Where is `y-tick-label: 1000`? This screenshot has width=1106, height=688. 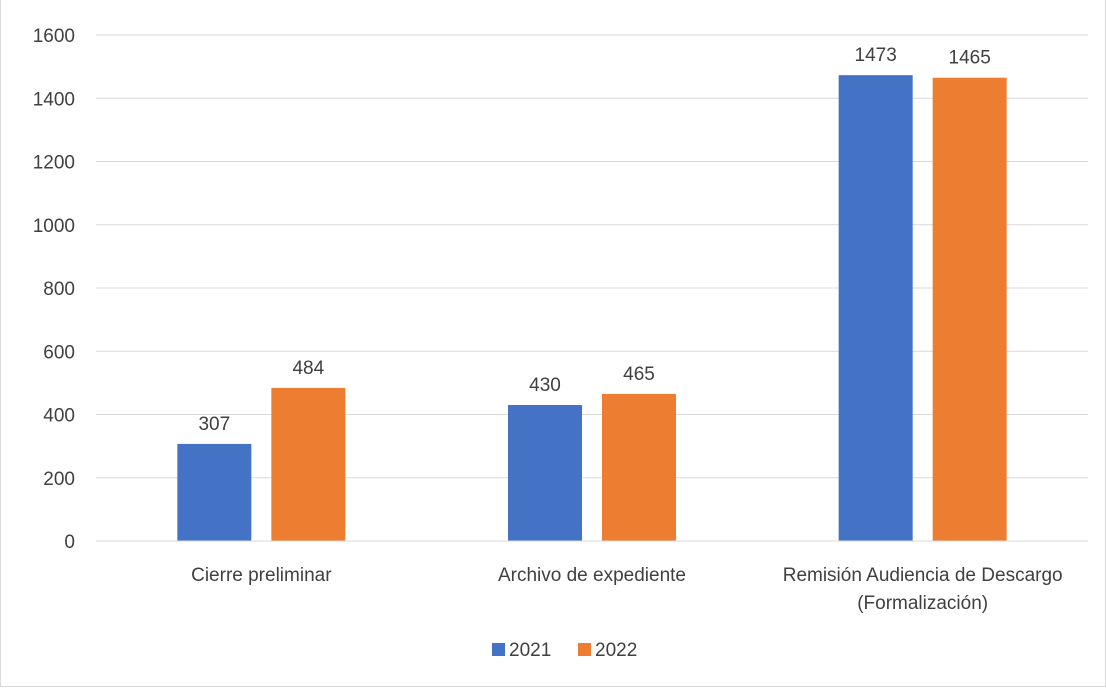 y-tick-label: 1000 is located at coordinates (54, 226).